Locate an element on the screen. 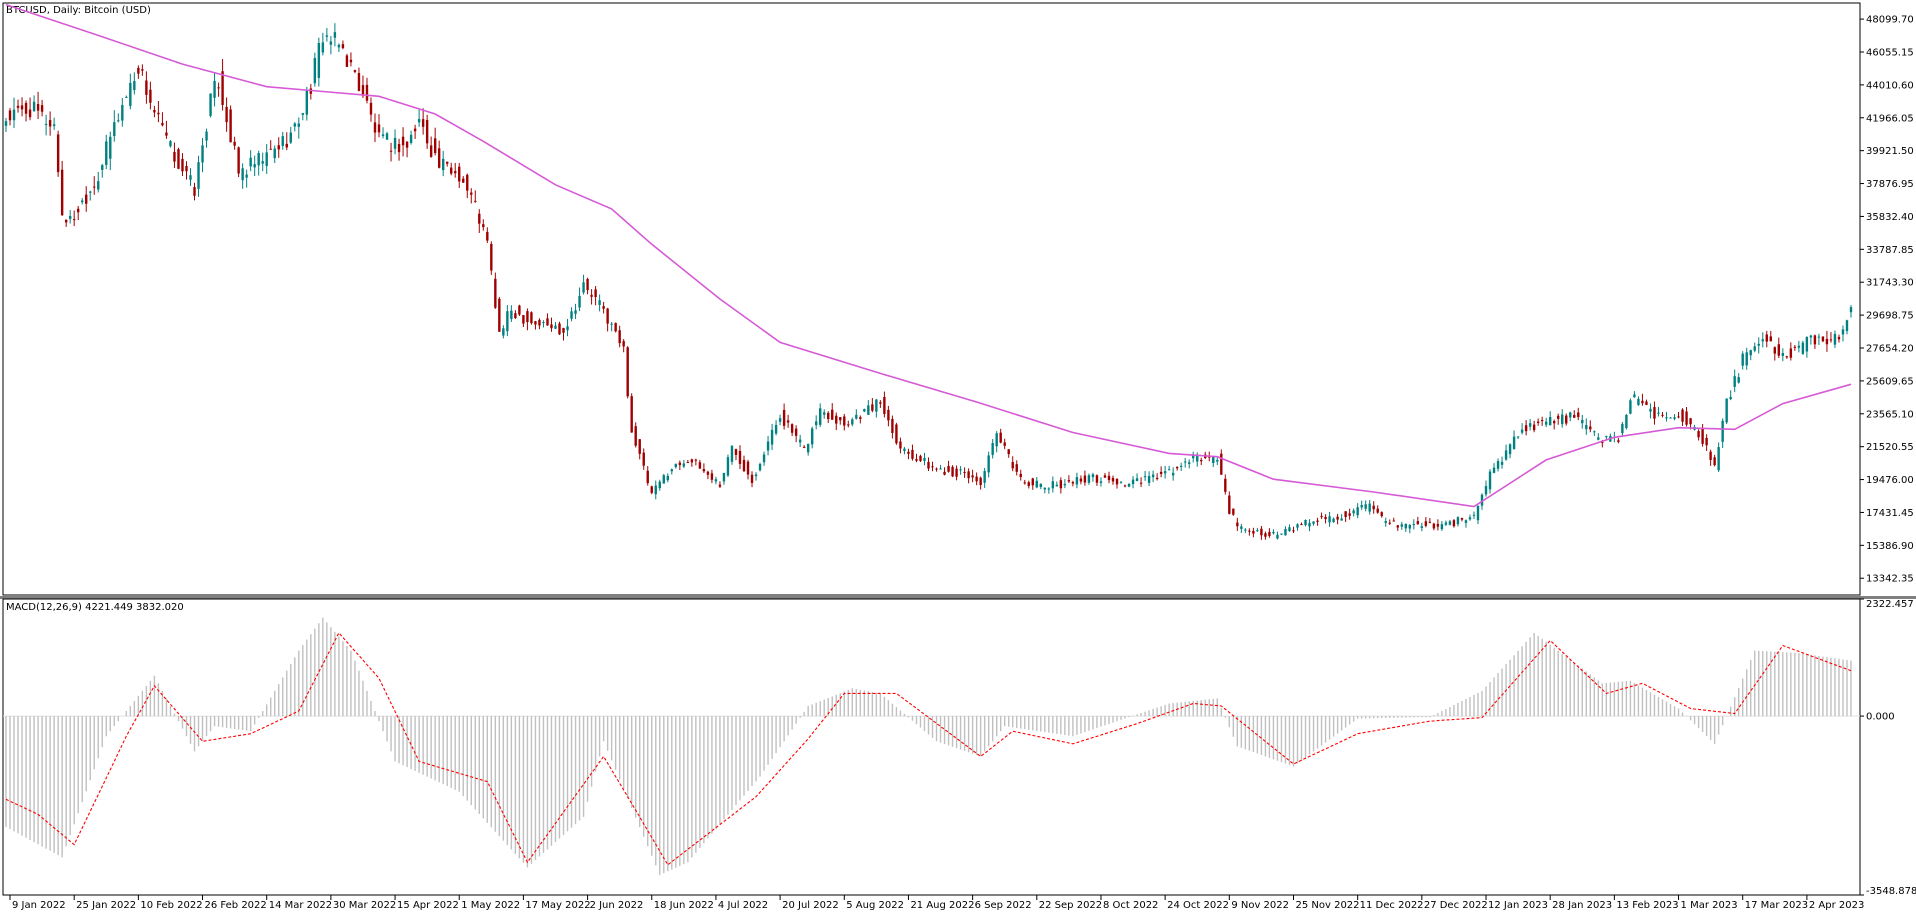 The width and height of the screenshot is (1916, 915). time-tick-label: 1 May 2022 is located at coordinates (490, 905).